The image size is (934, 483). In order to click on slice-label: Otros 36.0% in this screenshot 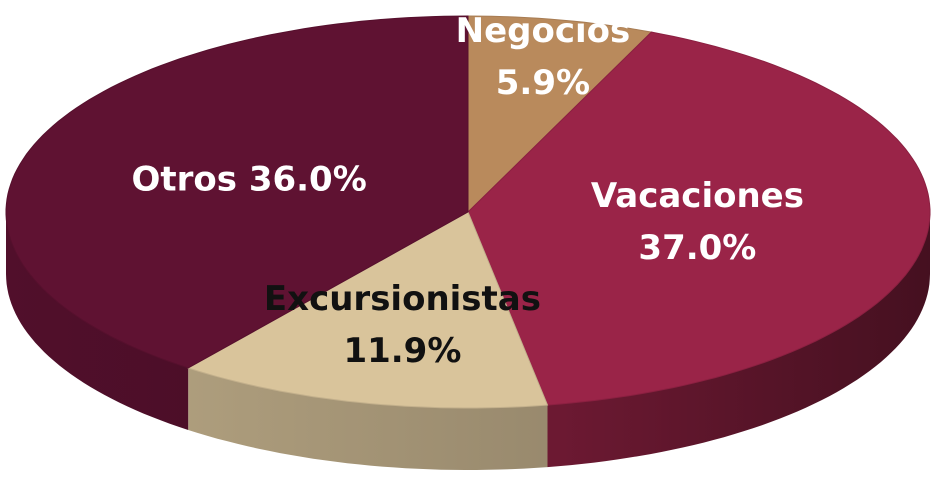, I will do `click(248, 179)`.